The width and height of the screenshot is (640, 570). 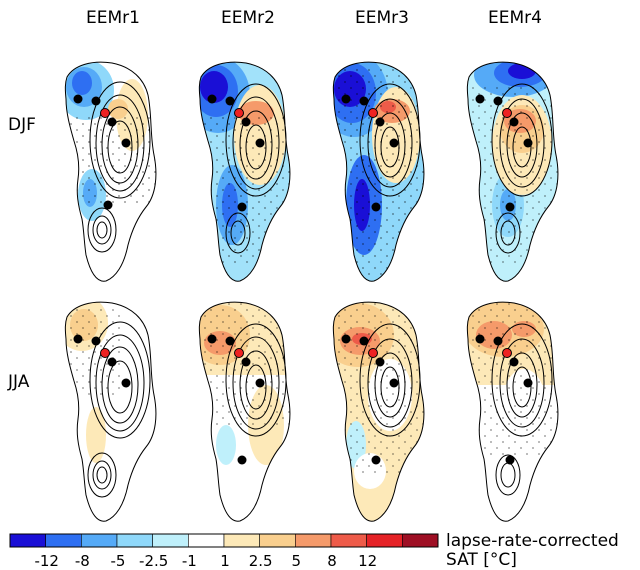 I want to click on colorbar-tick-label: 5, so click(x=296, y=561).